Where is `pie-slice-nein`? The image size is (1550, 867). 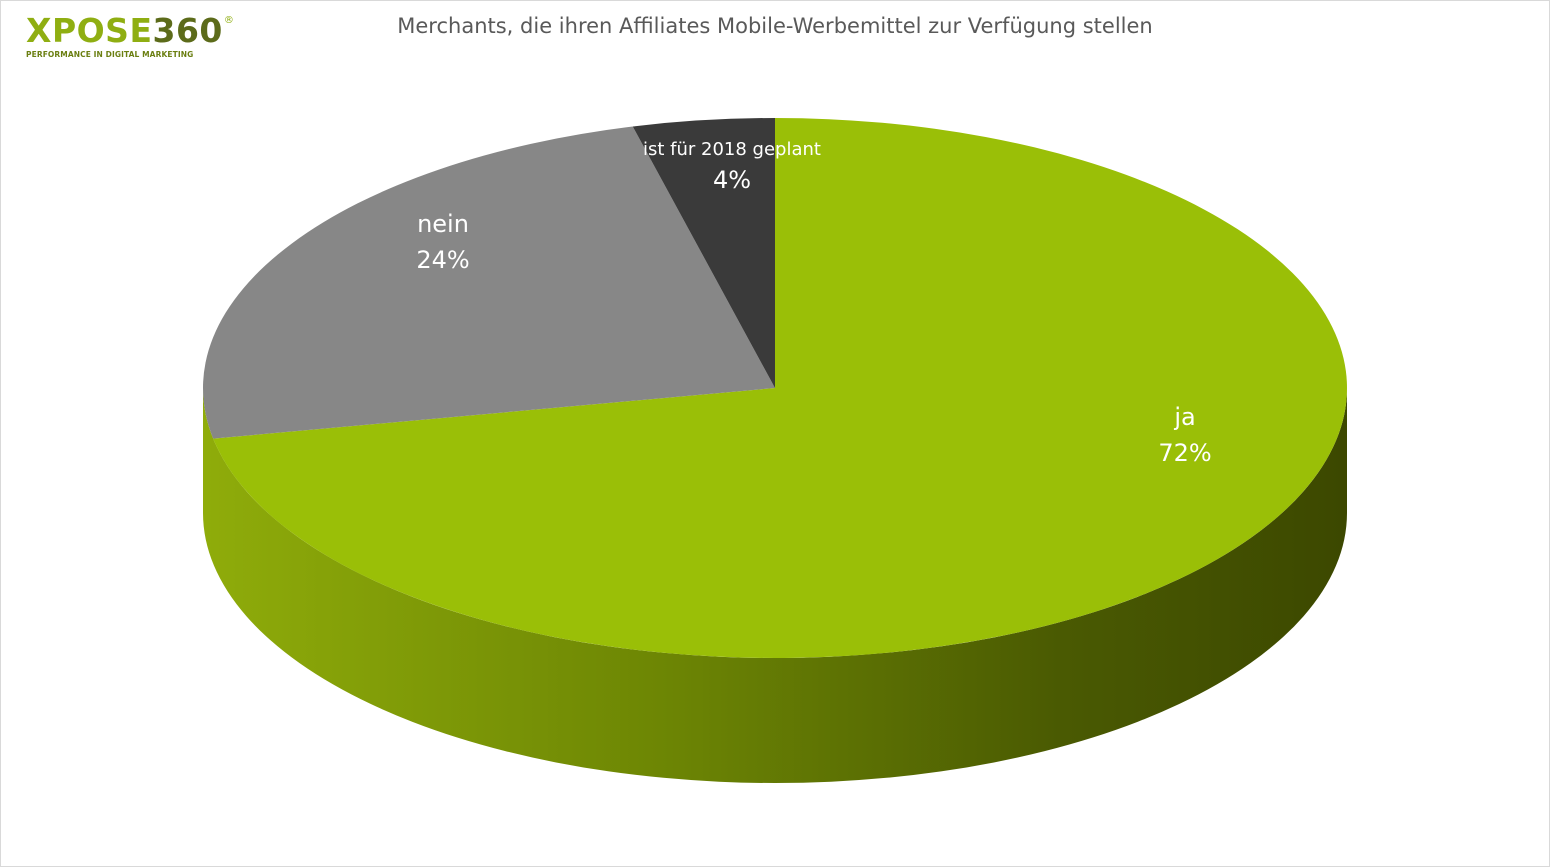 pie-slice-nein is located at coordinates (489, 282).